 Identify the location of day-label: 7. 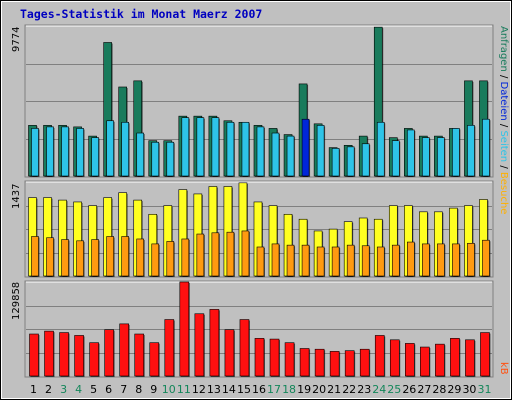
(123, 389).